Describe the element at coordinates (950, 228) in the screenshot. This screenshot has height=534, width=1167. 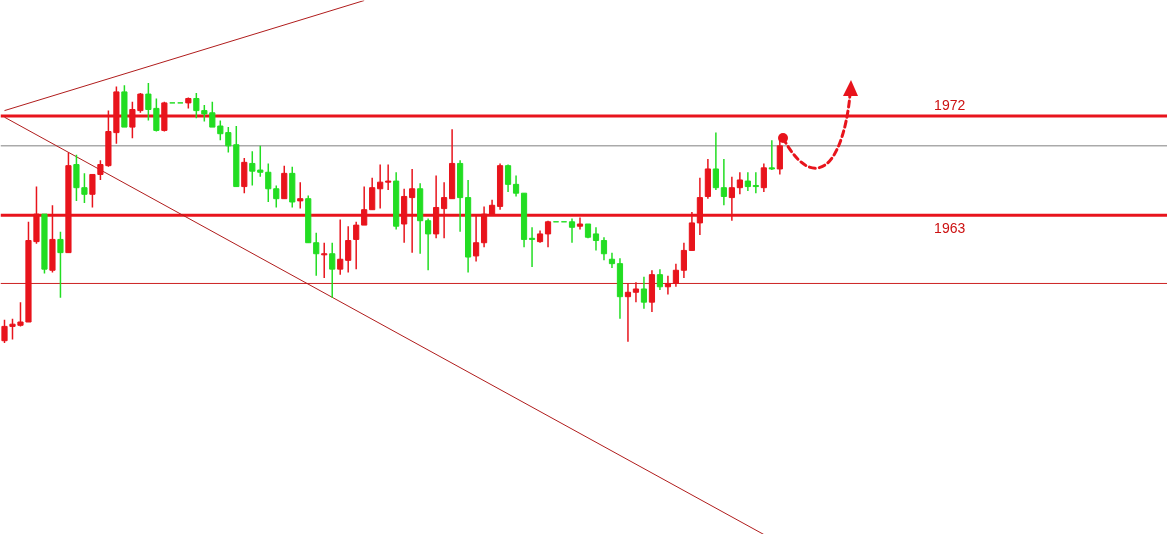
I see `ref-line-label: 1963` at that location.